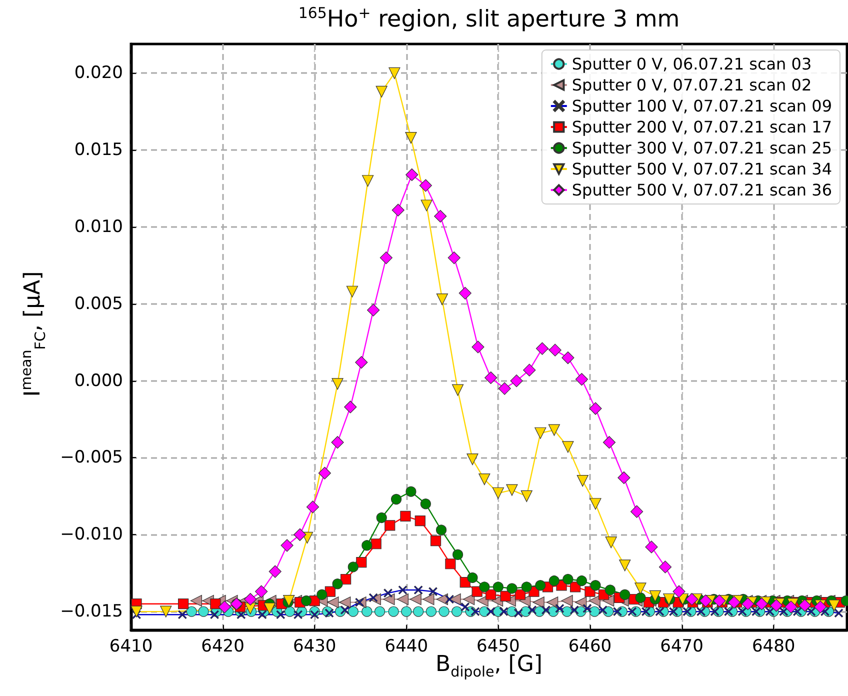 Image resolution: width=848 pixels, height=696 pixels. I want to click on legend-label: Sputter 100 V, 07.07.21 scan 09, so click(702, 106).